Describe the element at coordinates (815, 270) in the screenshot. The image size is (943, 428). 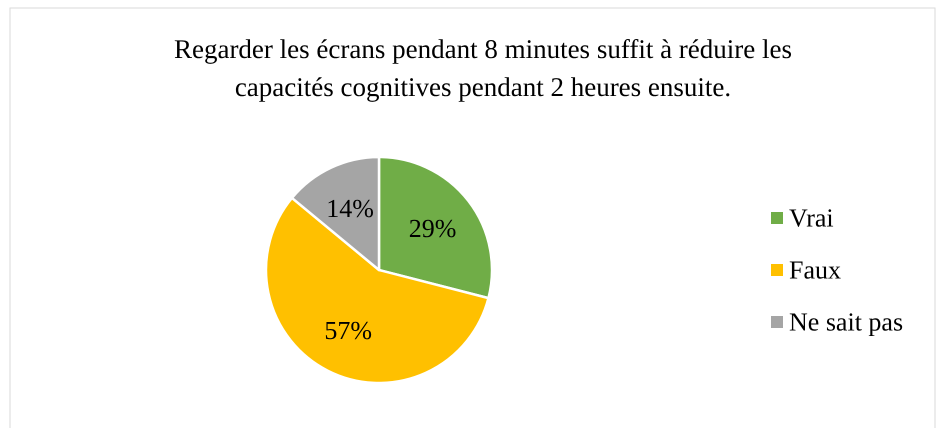
I see `legend-label: Faux` at that location.